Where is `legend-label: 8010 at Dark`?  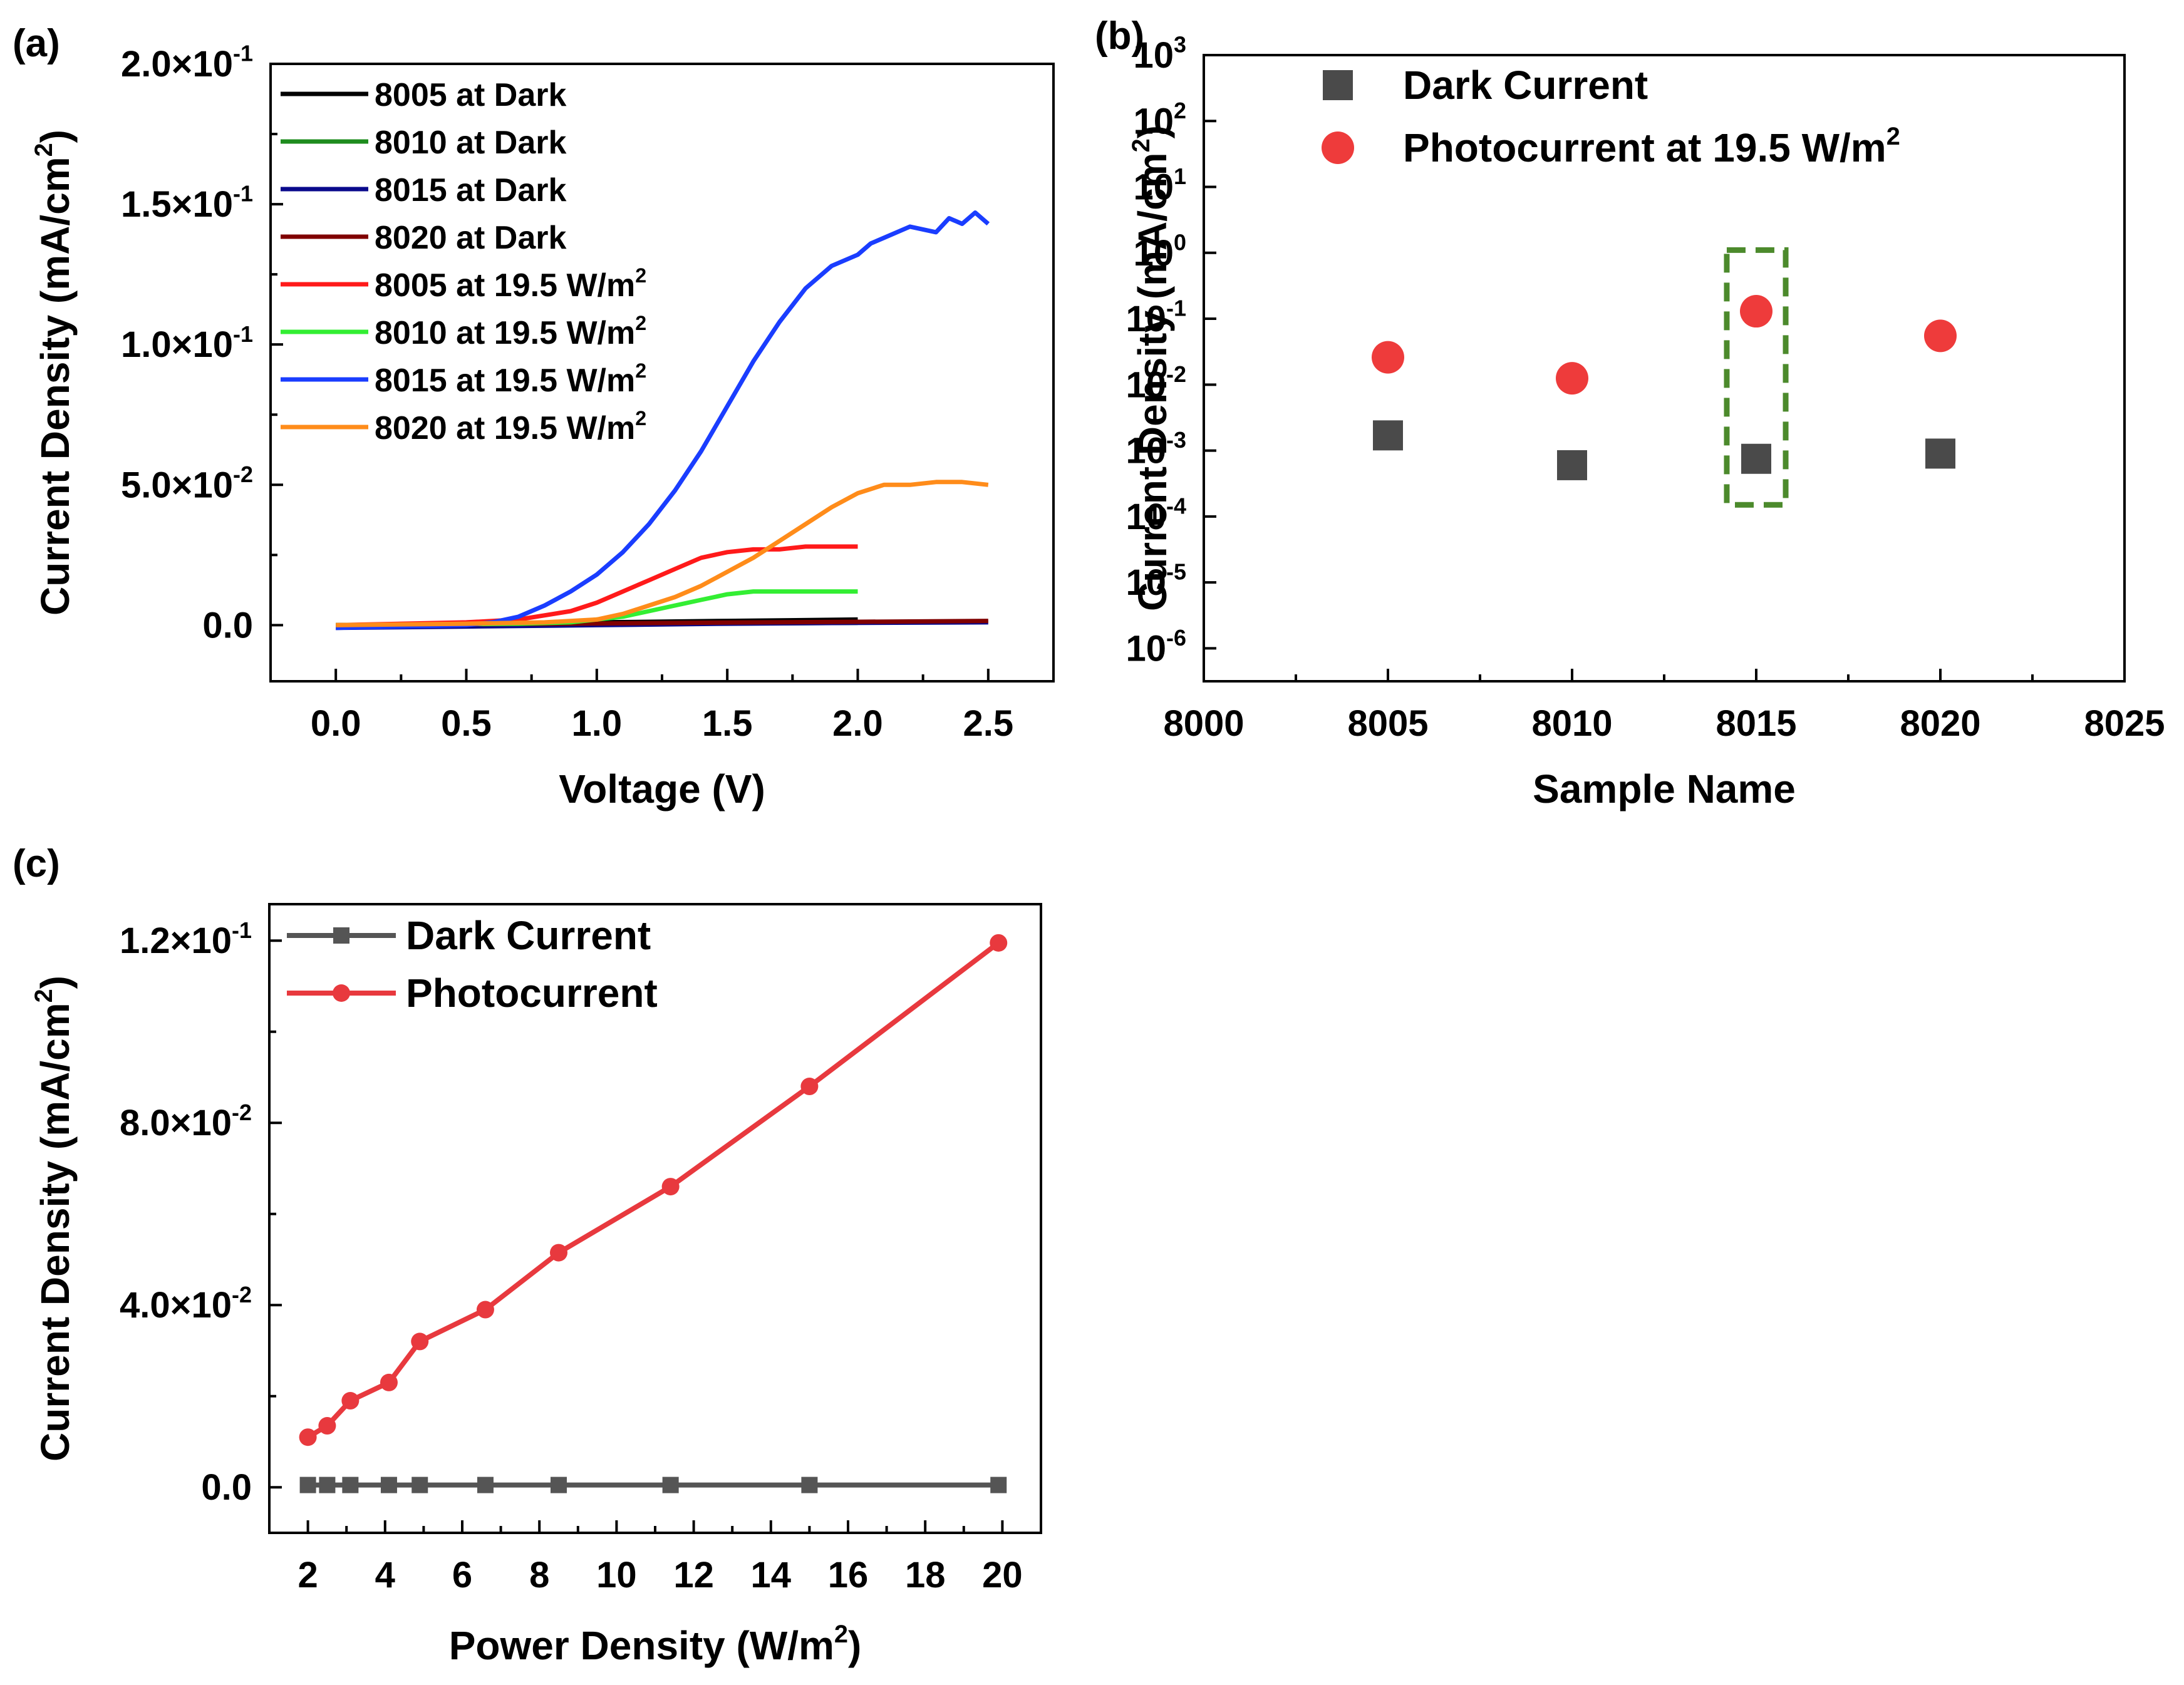 legend-label: 8010 at Dark is located at coordinates (471, 143).